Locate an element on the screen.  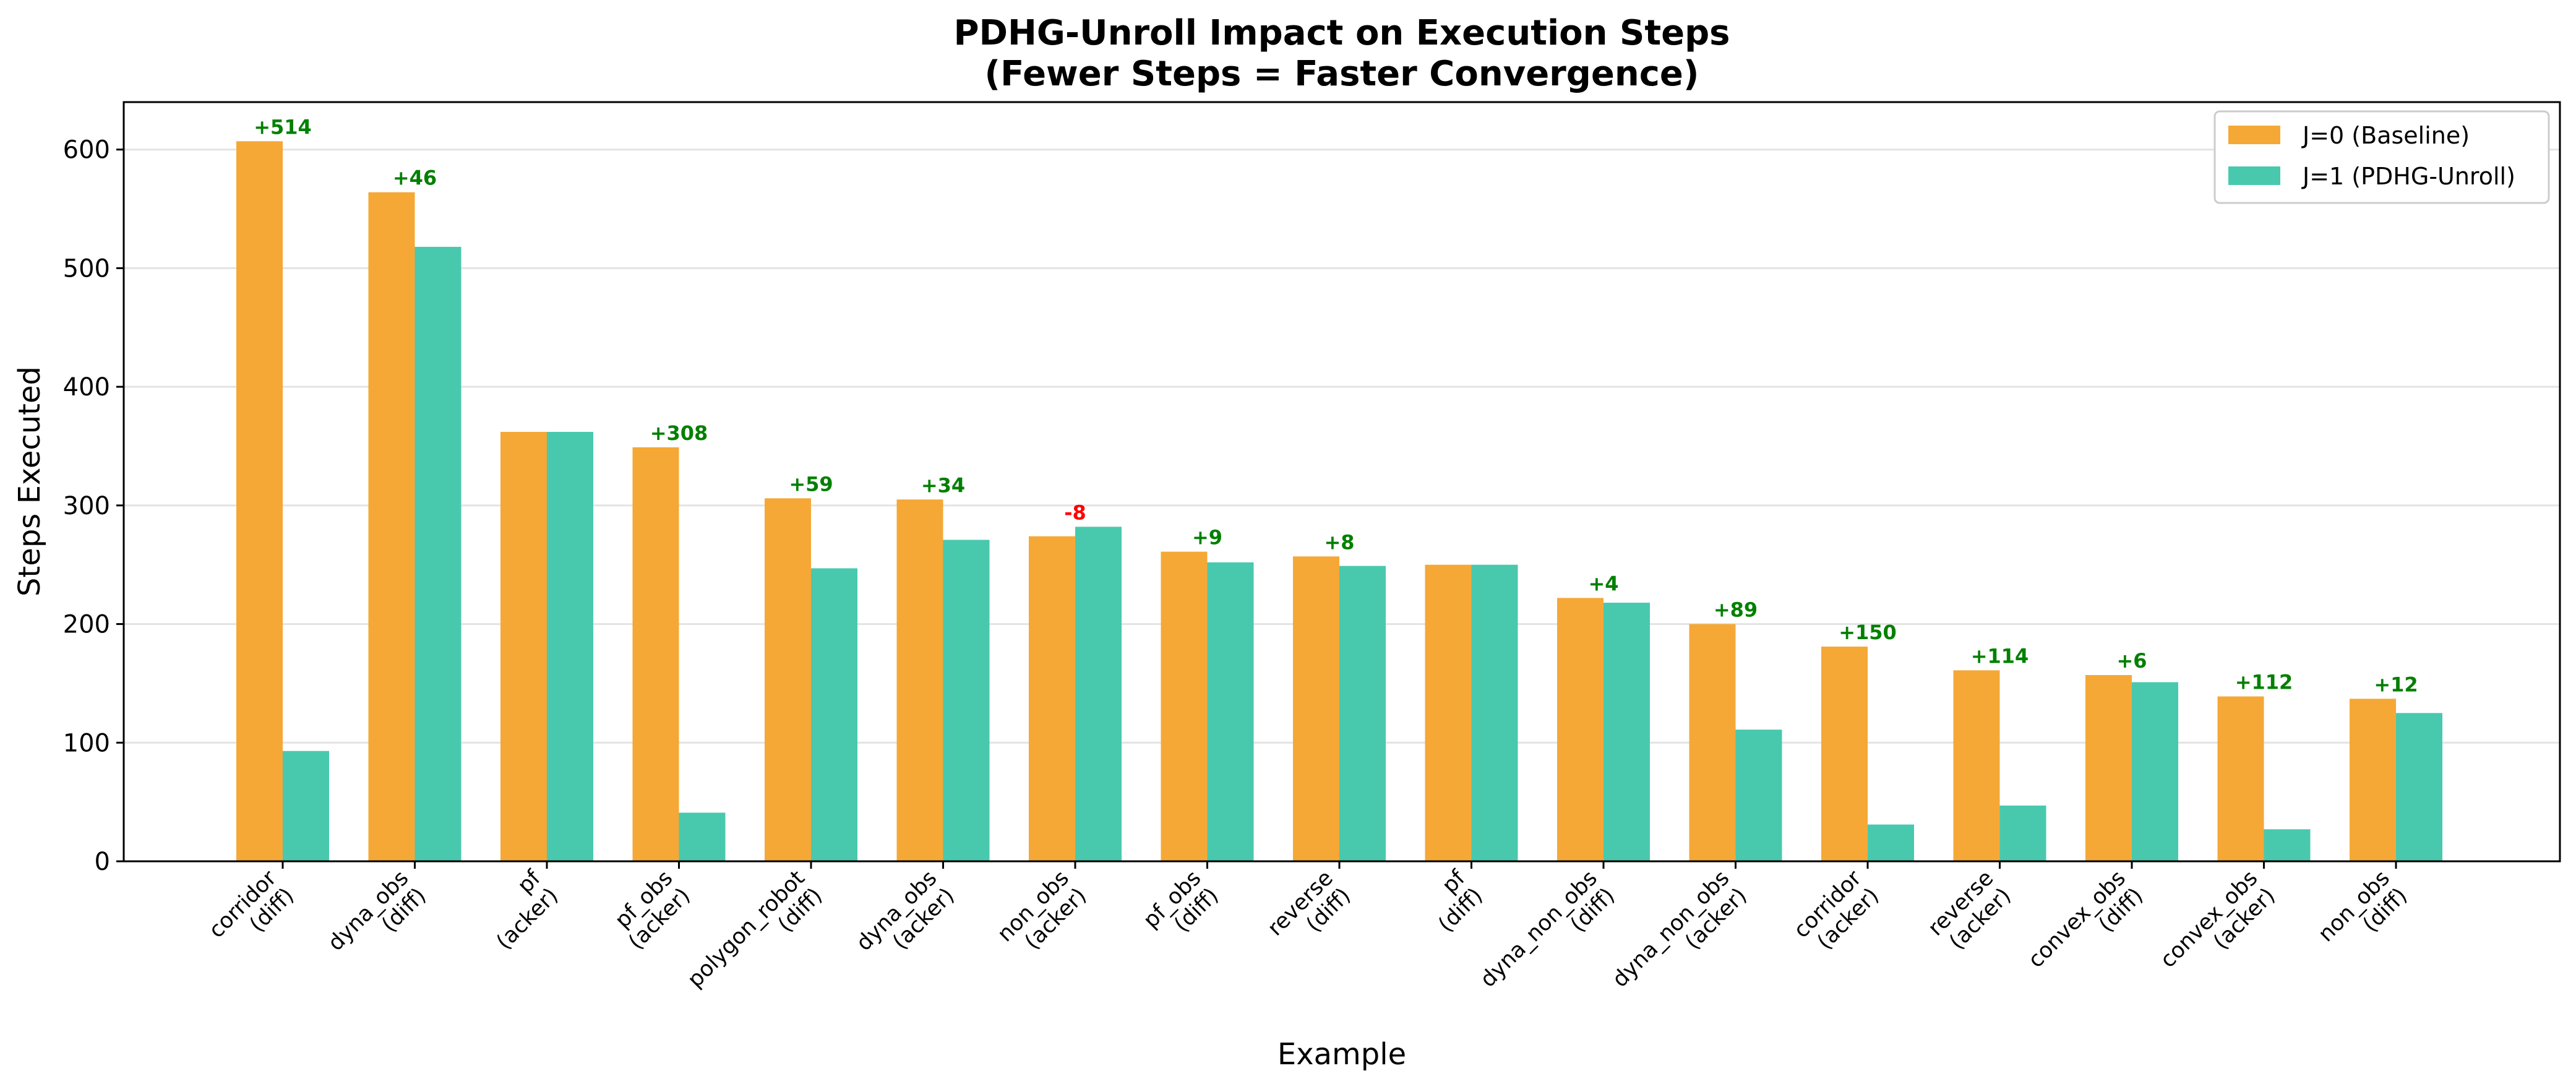
chart-subtitle: (Fewer Steps = Faster Convergence) is located at coordinates (1342, 74).